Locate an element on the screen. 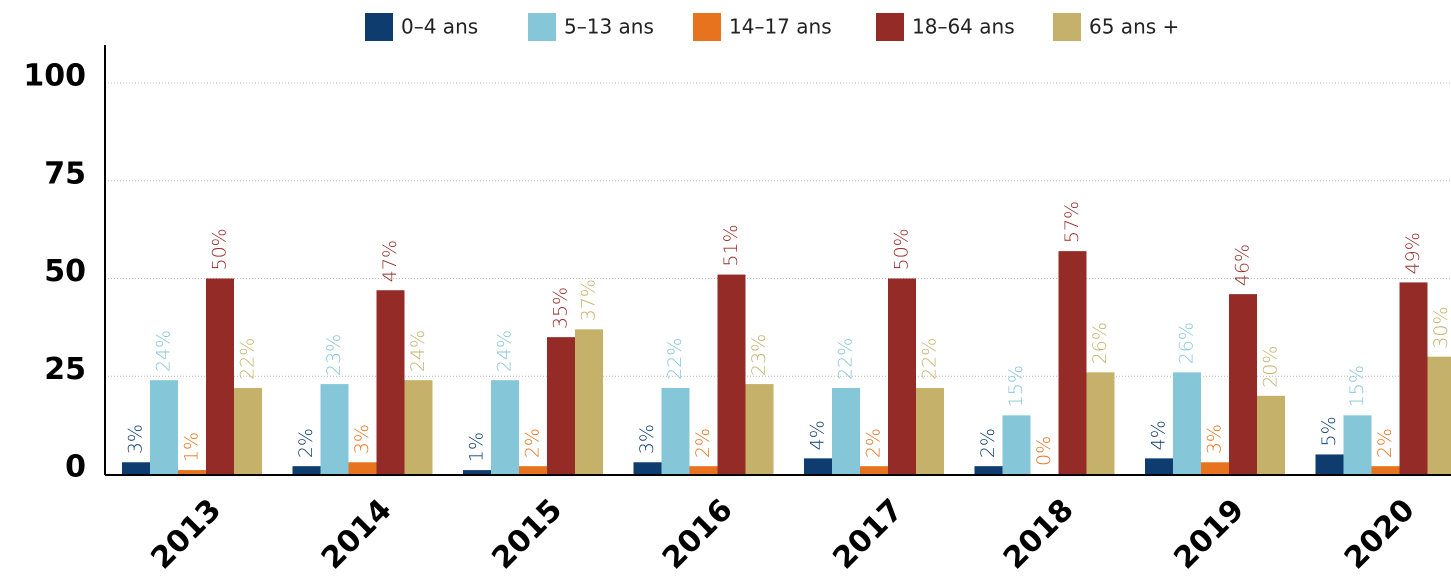 The image size is (1451, 588). value-label: 37% is located at coordinates (589, 300).